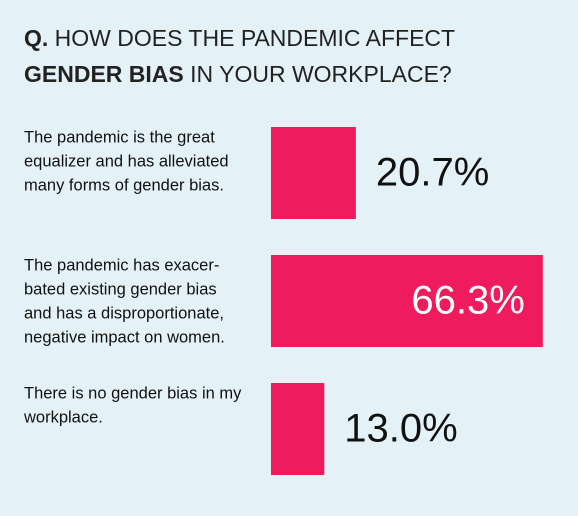 Image resolution: width=578 pixels, height=516 pixels. I want to click on value-label: 20.7%, so click(432, 173).